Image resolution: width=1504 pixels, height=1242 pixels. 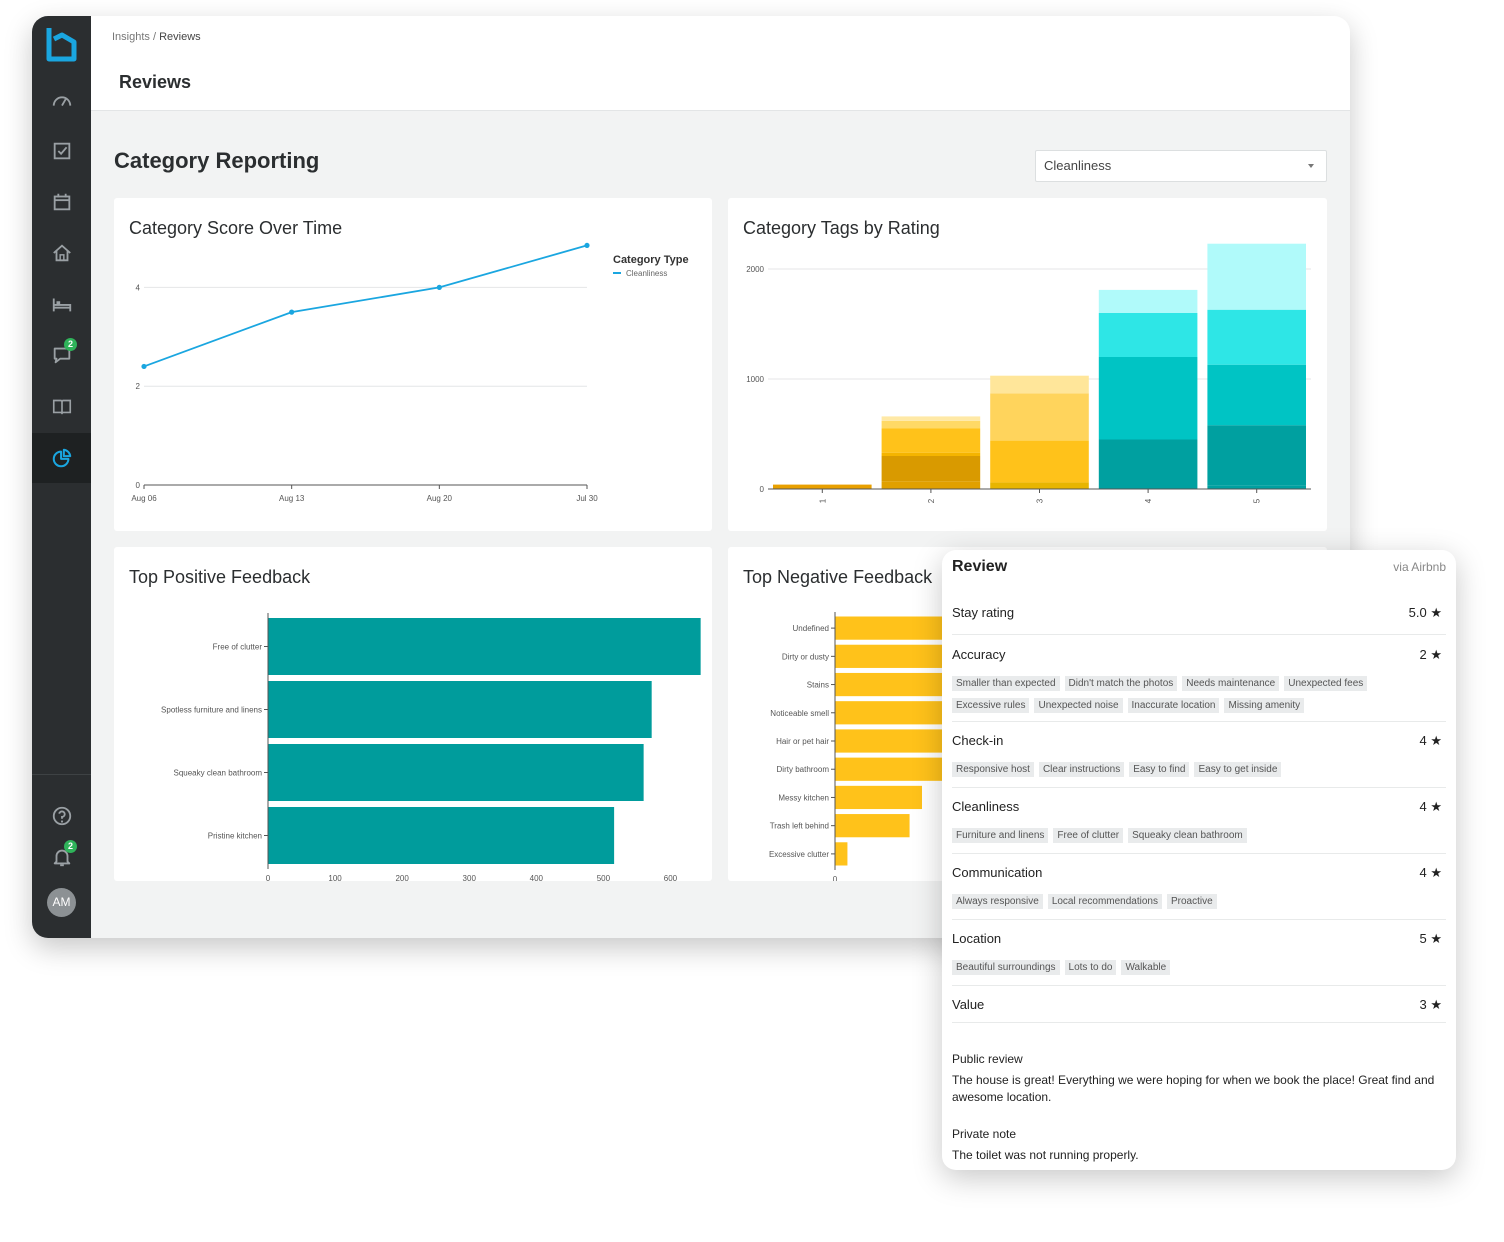 I want to click on category-score: 2 ★, so click(x=1431, y=654).